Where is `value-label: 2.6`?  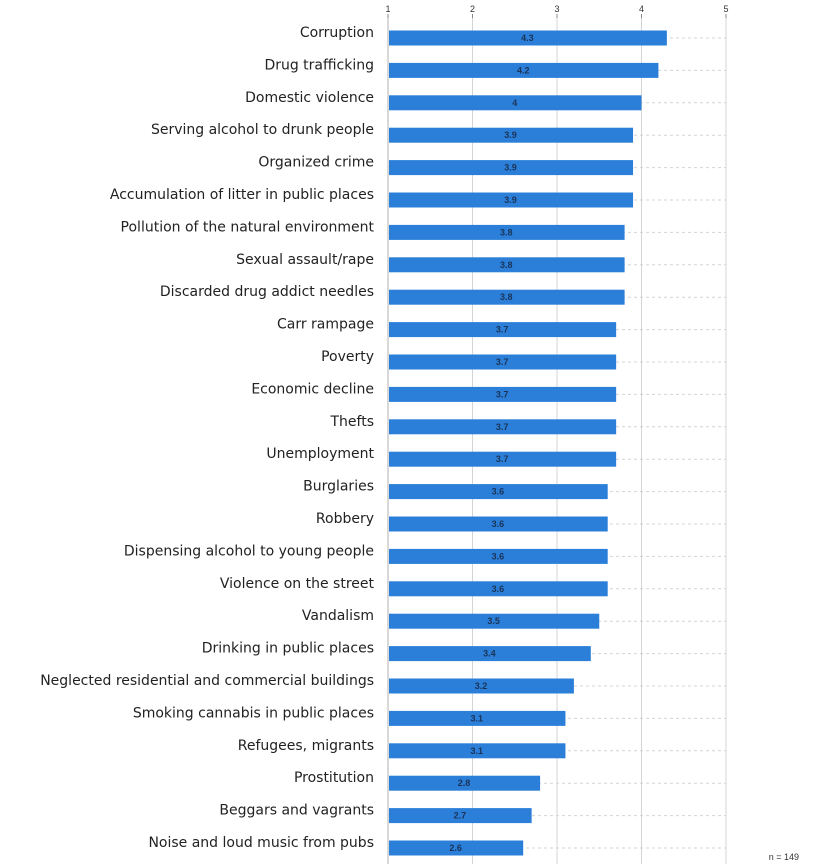
value-label: 2.6 is located at coordinates (455, 848).